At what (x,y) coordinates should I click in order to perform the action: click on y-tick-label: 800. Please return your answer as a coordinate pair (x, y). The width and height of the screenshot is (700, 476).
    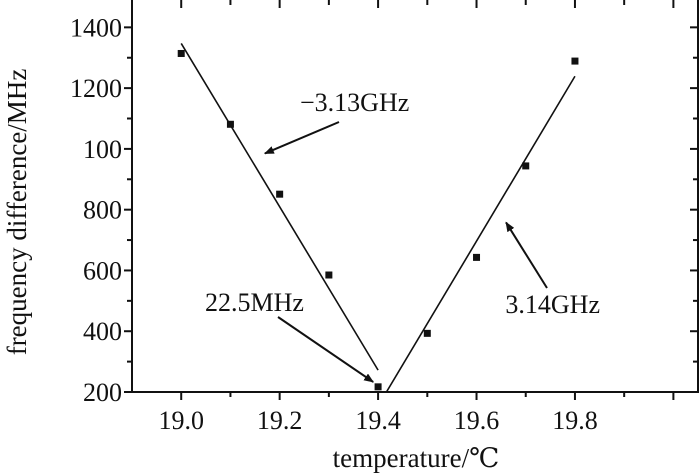
    Looking at the image, I should click on (102, 210).